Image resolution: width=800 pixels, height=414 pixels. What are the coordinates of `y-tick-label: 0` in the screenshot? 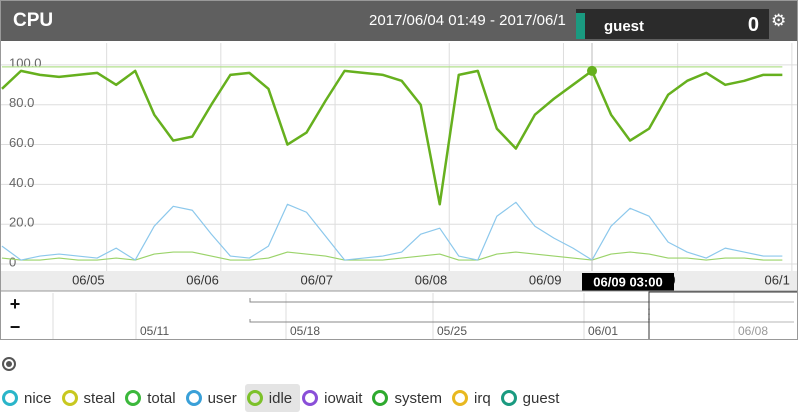 It's located at (12, 261).